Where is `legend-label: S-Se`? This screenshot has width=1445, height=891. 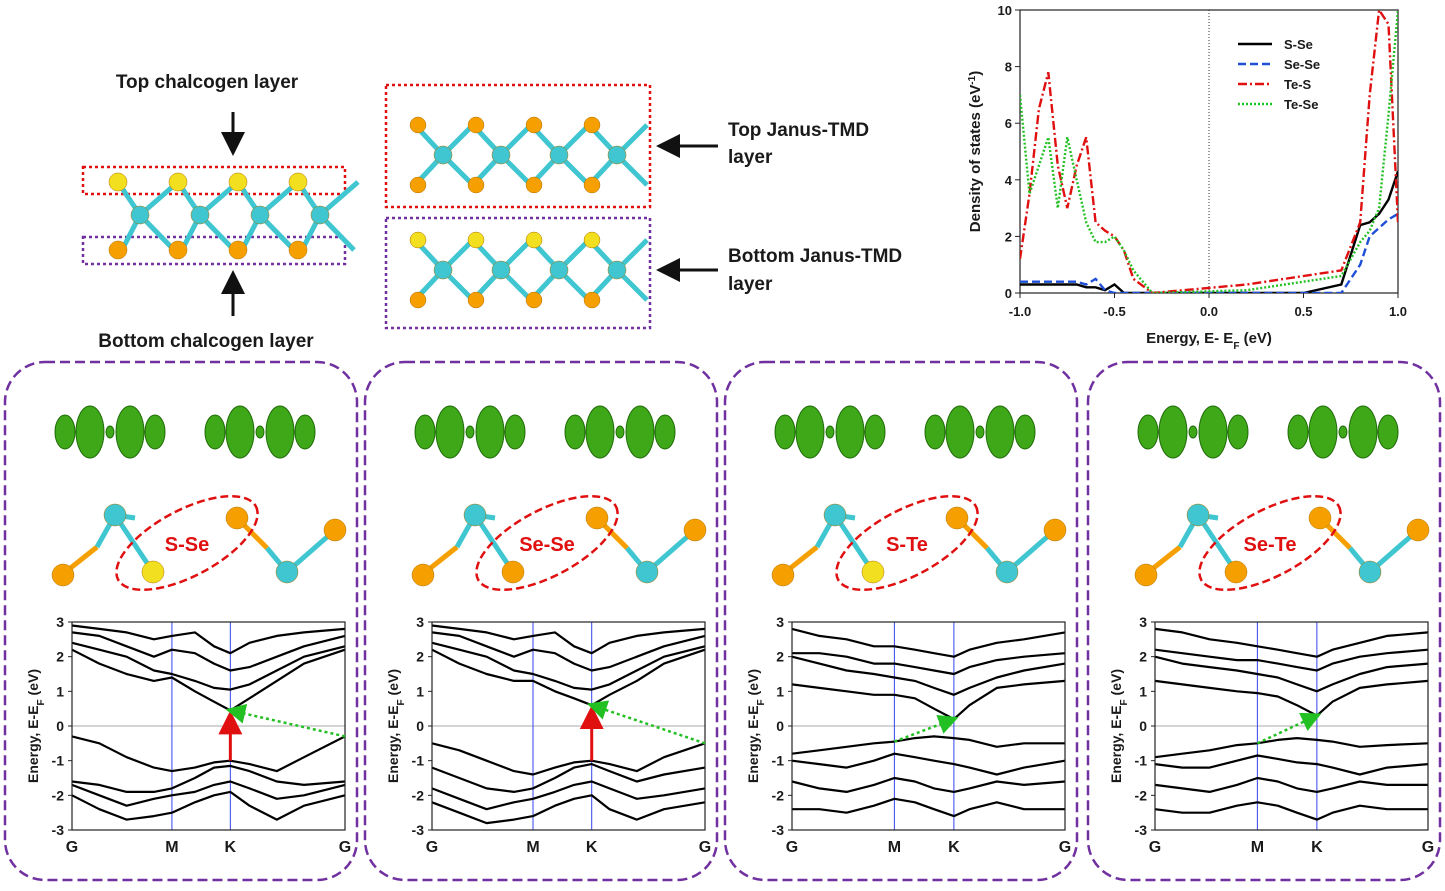 legend-label: S-Se is located at coordinates (1298, 44).